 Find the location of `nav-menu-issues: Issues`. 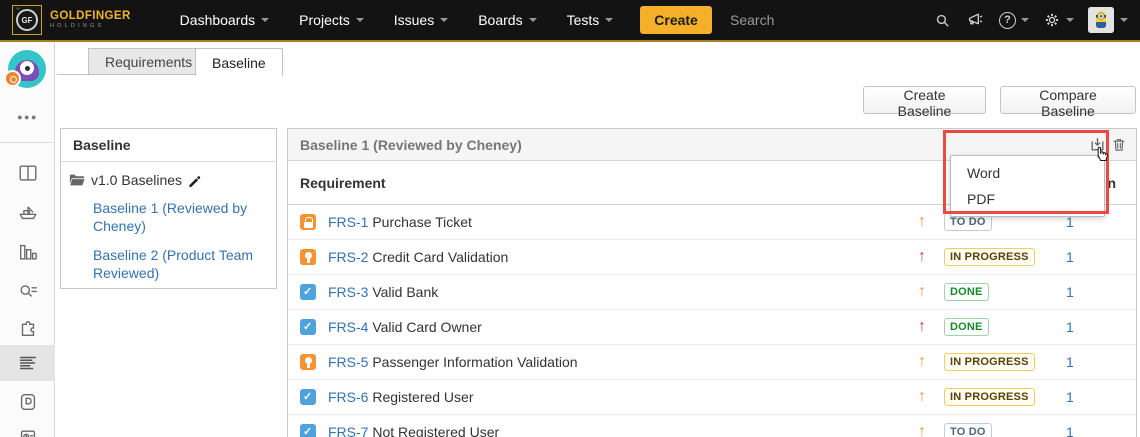

nav-menu-issues: Issues is located at coordinates (421, 20).